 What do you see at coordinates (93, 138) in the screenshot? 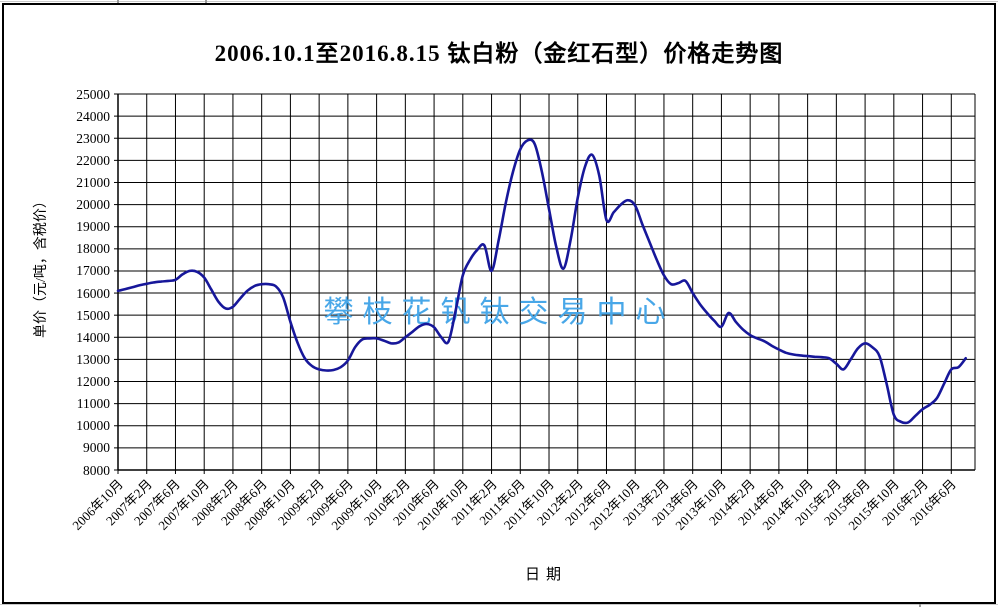
I see `y-tick-label: 23000` at bounding box center [93, 138].